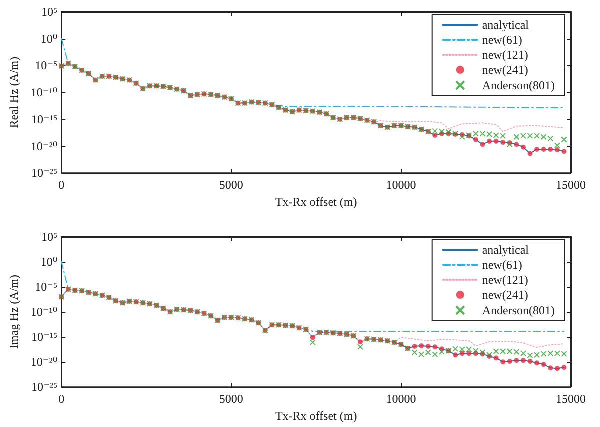 Image resolution: width=600 pixels, height=427 pixels. What do you see at coordinates (14, 312) in the screenshot?
I see `y-axis-title: Imag Hz (A/m)` at bounding box center [14, 312].